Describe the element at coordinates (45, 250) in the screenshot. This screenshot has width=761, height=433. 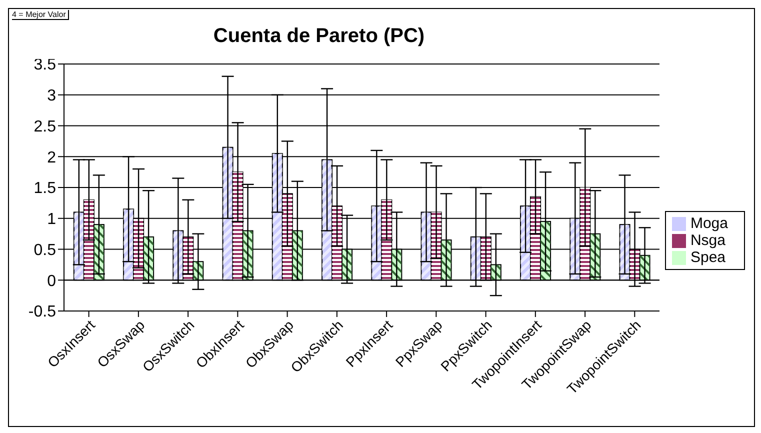
I see `y-tick-label: 0.5` at that location.